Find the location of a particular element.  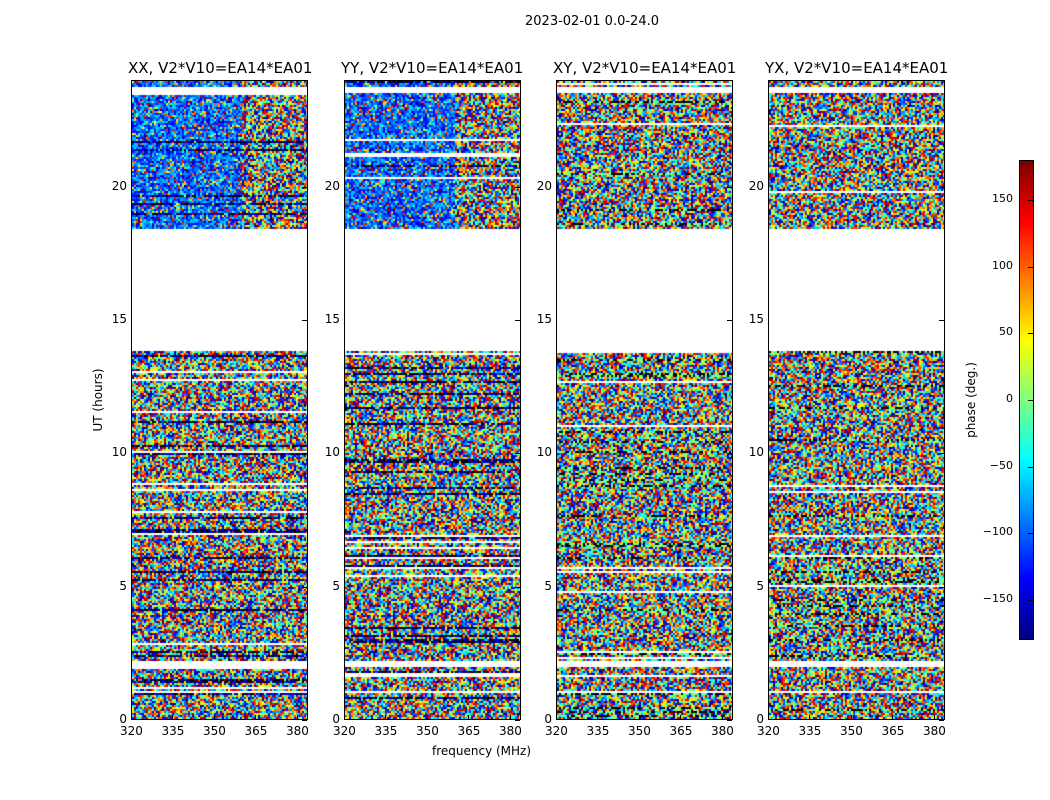

colorbar-tick-label: −50 is located at coordinates (1001, 465).